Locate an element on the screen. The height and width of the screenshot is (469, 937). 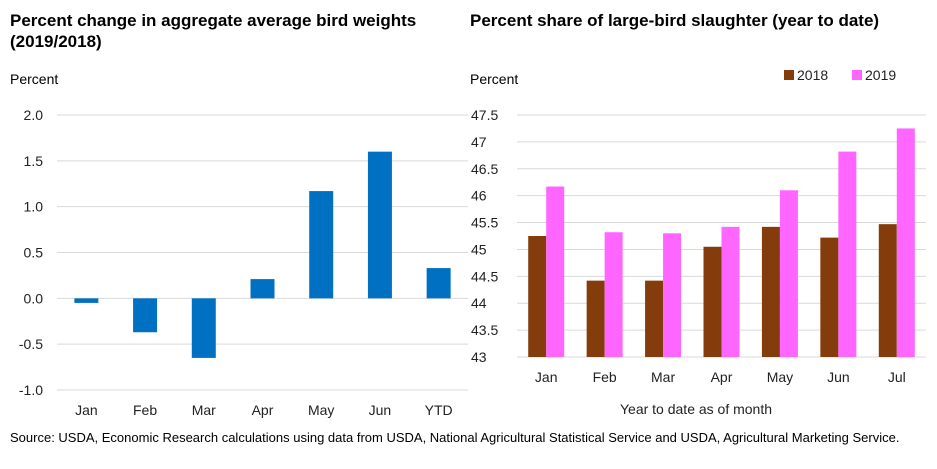
right-y-unit-label: Percent is located at coordinates (494, 79).